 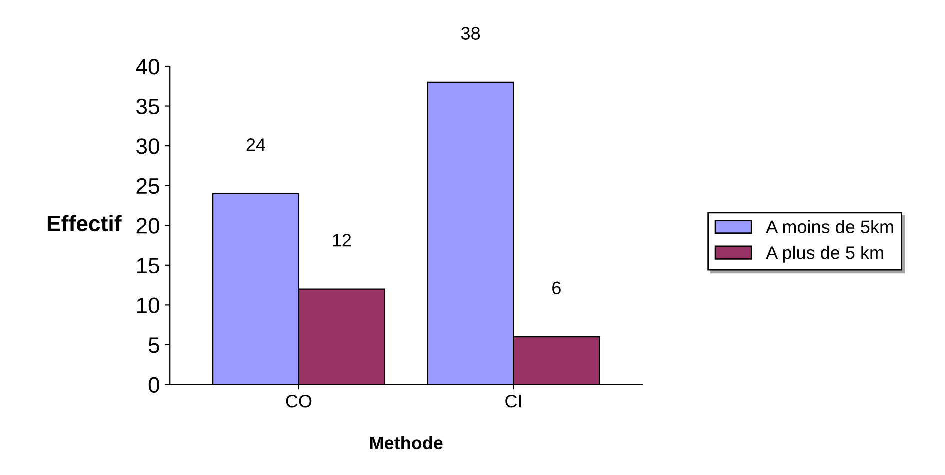 What do you see at coordinates (342, 240) in the screenshot?
I see `data-label: 12` at bounding box center [342, 240].